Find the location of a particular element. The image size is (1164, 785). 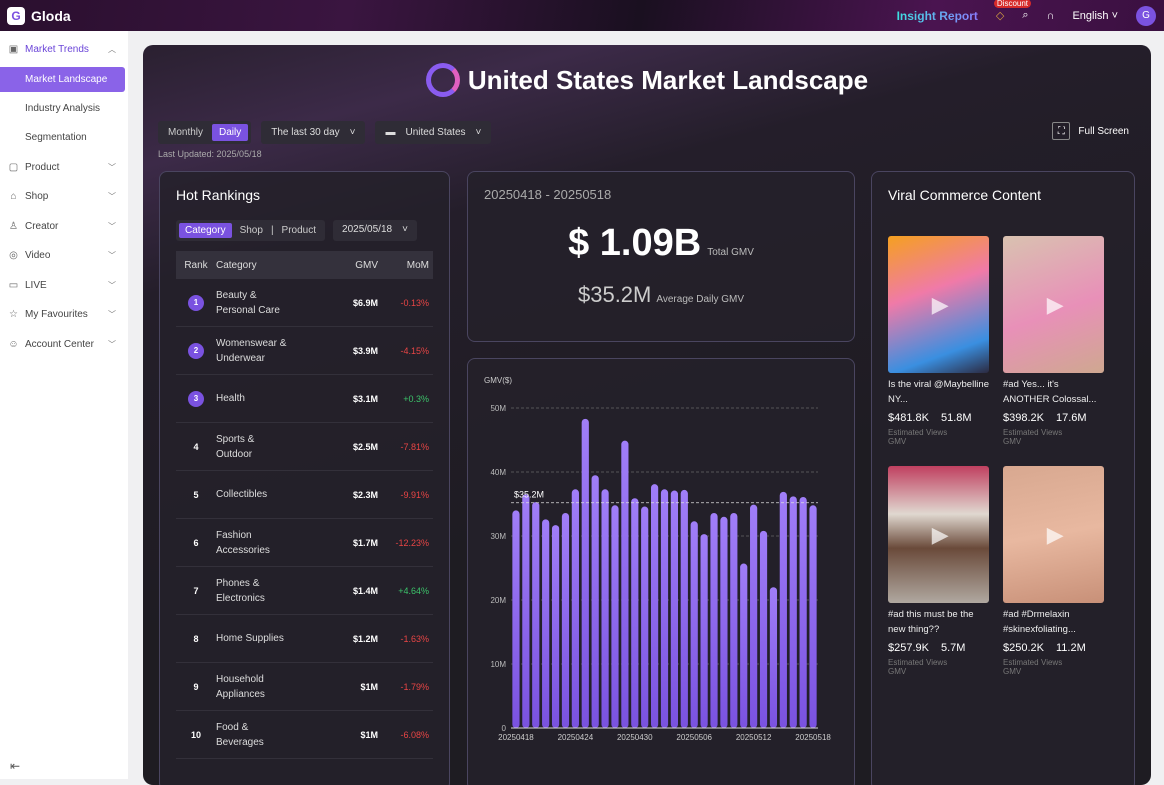

full-screen-button: ⛶ Full Screen is located at coordinates (1090, 131).